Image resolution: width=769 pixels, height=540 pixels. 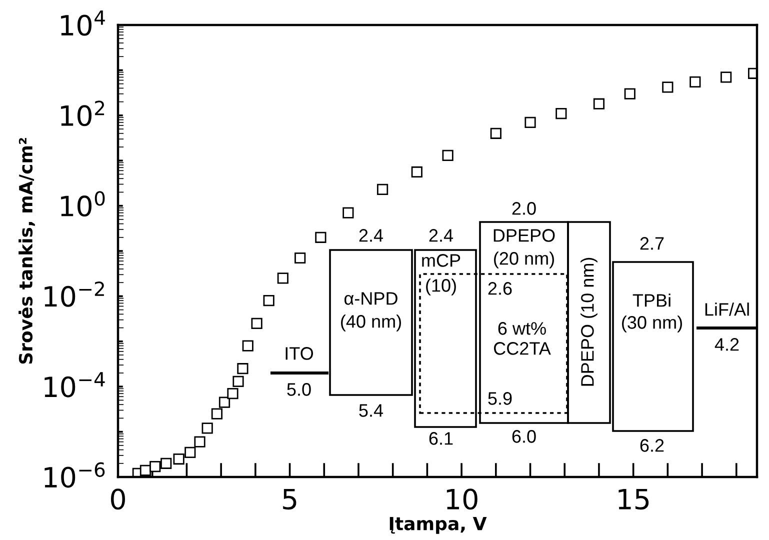 I want to click on annotation: 2.6, so click(x=500, y=288).